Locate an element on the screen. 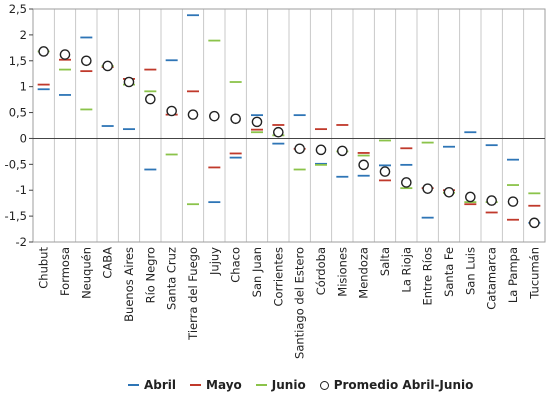  x-tick-label: San Juan is located at coordinates (257, 272).